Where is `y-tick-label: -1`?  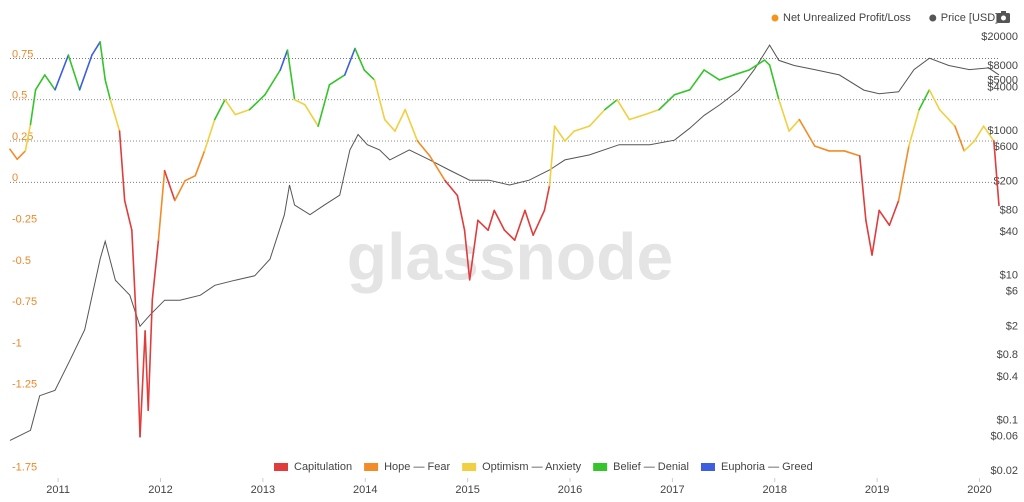 y-tick-label: -1 is located at coordinates (17, 343).